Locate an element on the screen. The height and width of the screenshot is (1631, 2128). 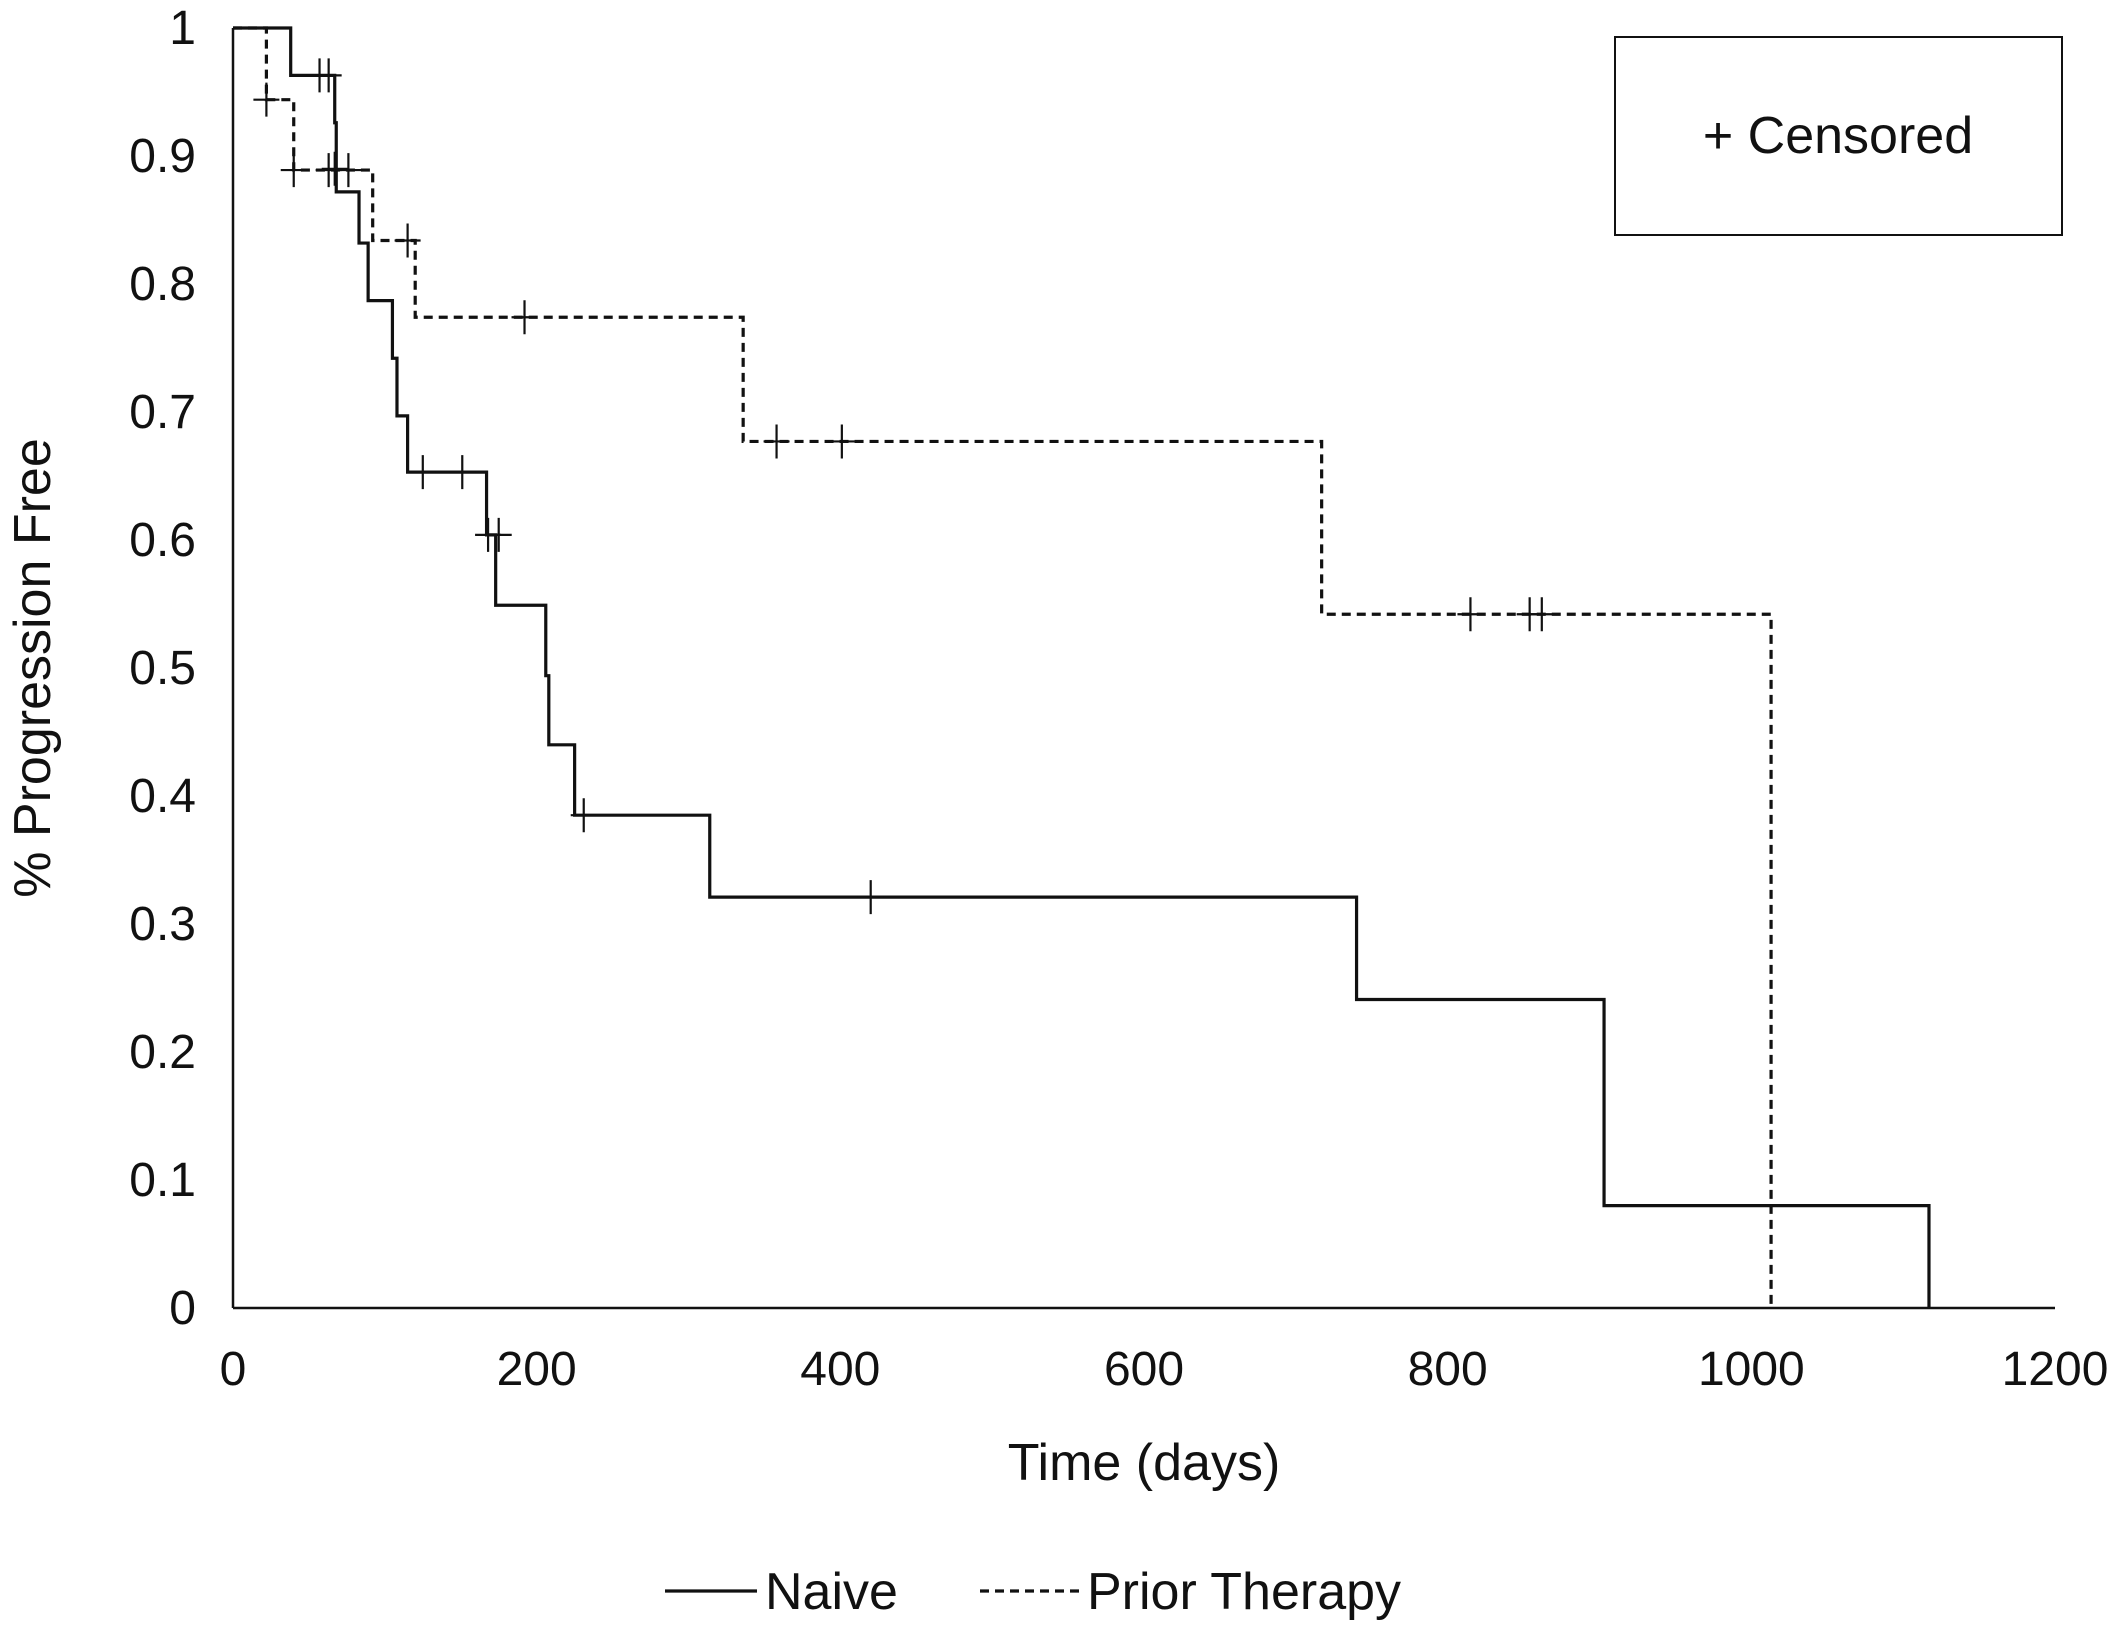
x-tick-label: 1200 is located at coordinates (2055, 1369).